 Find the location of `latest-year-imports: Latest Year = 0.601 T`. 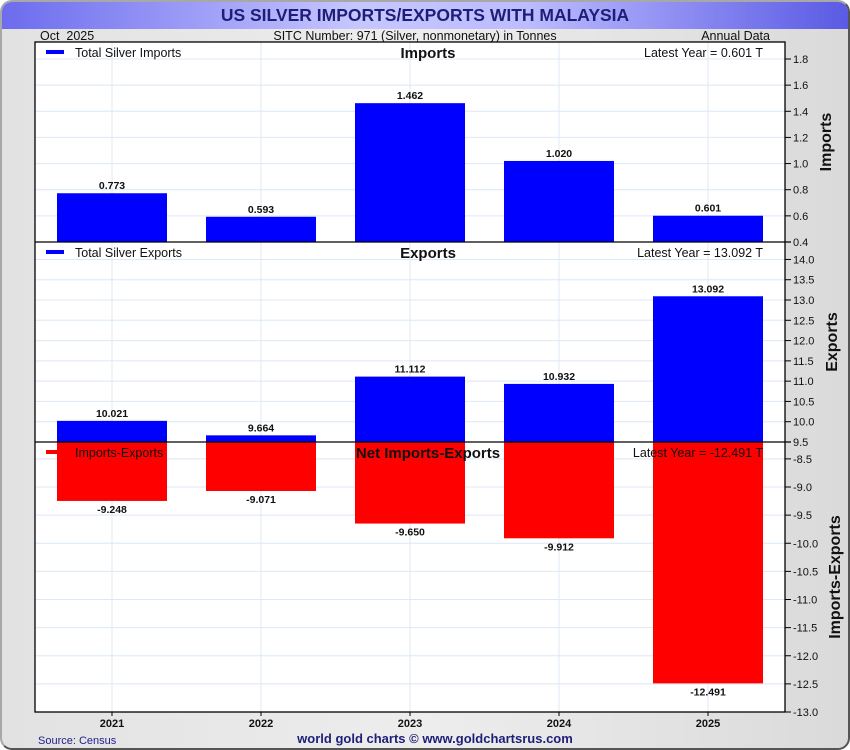

latest-year-imports: Latest Year = 0.601 T is located at coordinates (703, 53).